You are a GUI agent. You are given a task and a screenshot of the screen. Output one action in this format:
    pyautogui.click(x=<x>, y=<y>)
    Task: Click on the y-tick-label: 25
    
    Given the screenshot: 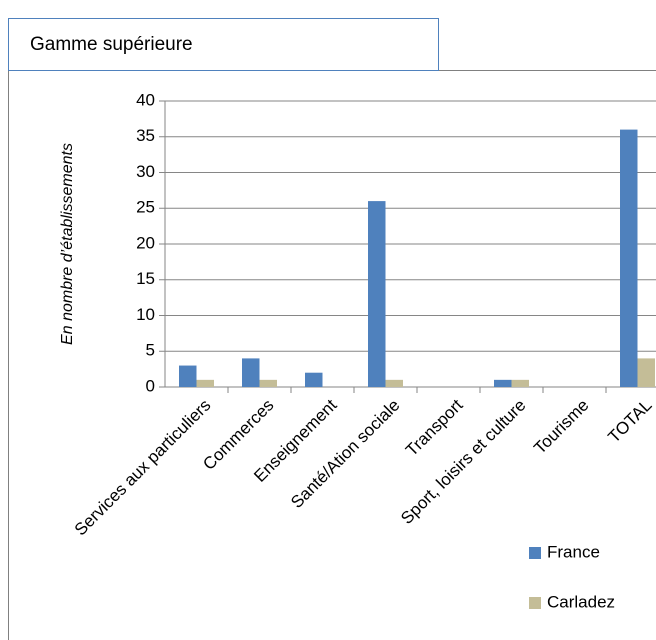 What is the action you would take?
    pyautogui.click(x=145, y=207)
    